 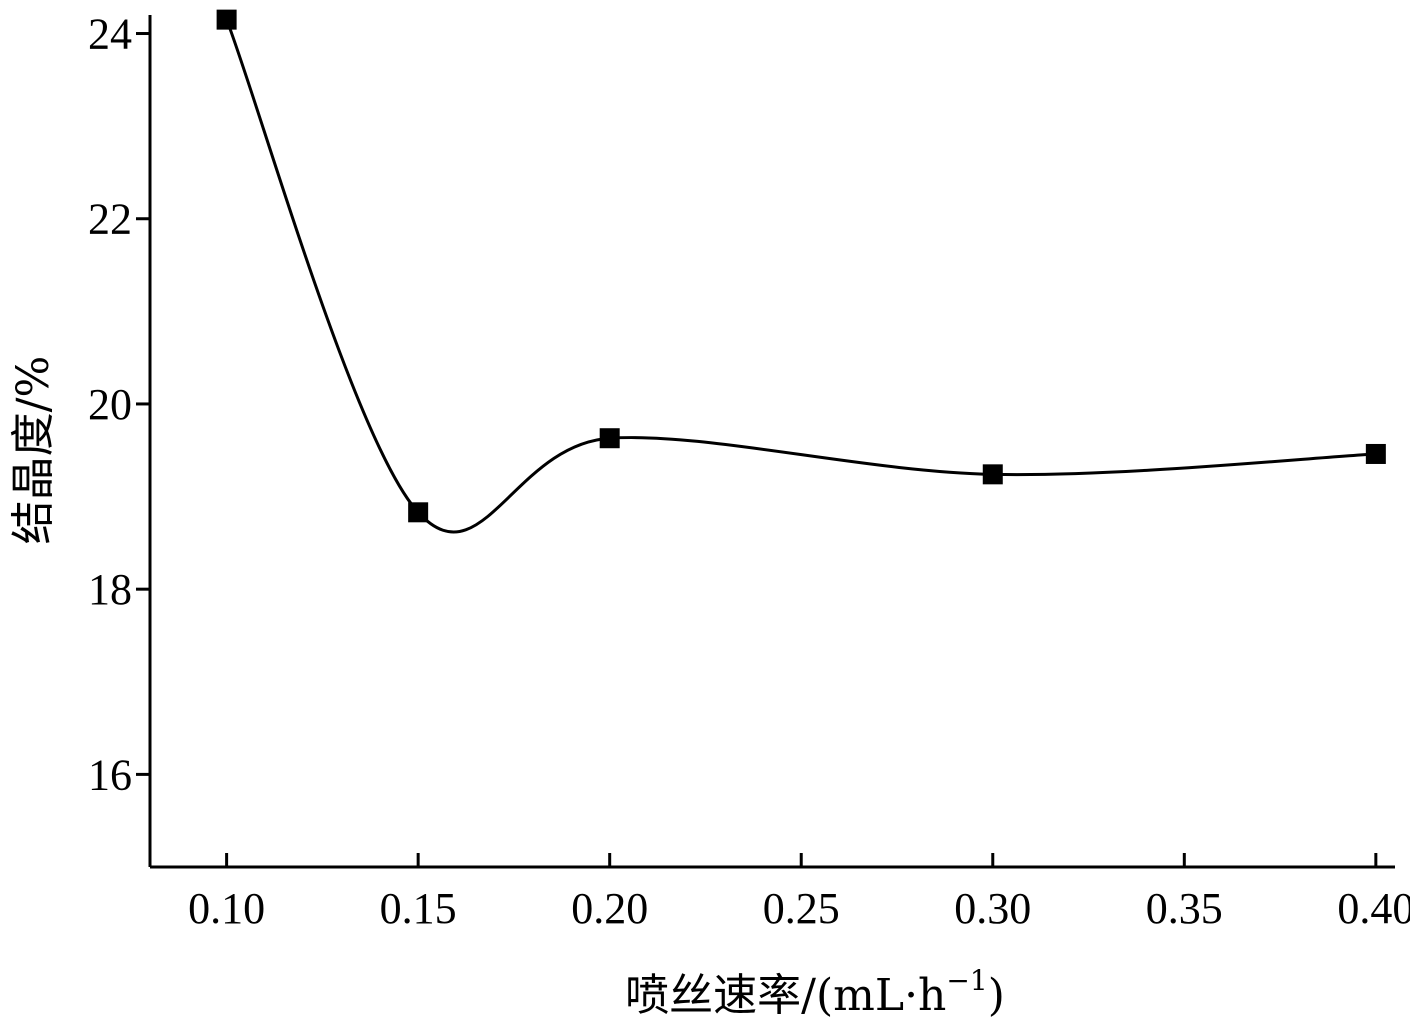 I want to click on x-axis-title-main: 喷丝速率/(mL·h, so click(x=785, y=995).